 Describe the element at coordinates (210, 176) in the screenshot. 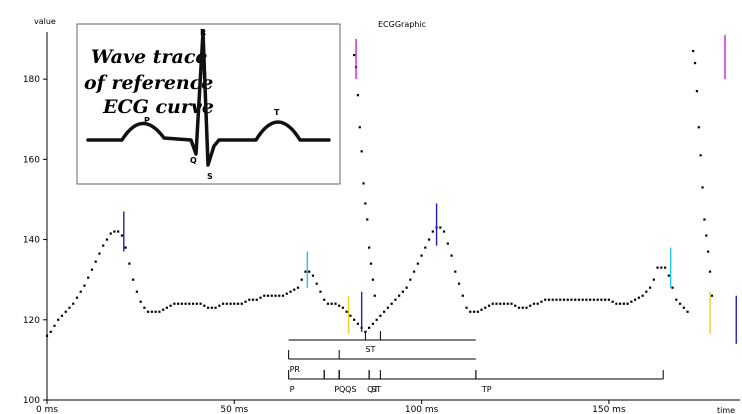

I see `inset-label-s: S` at that location.